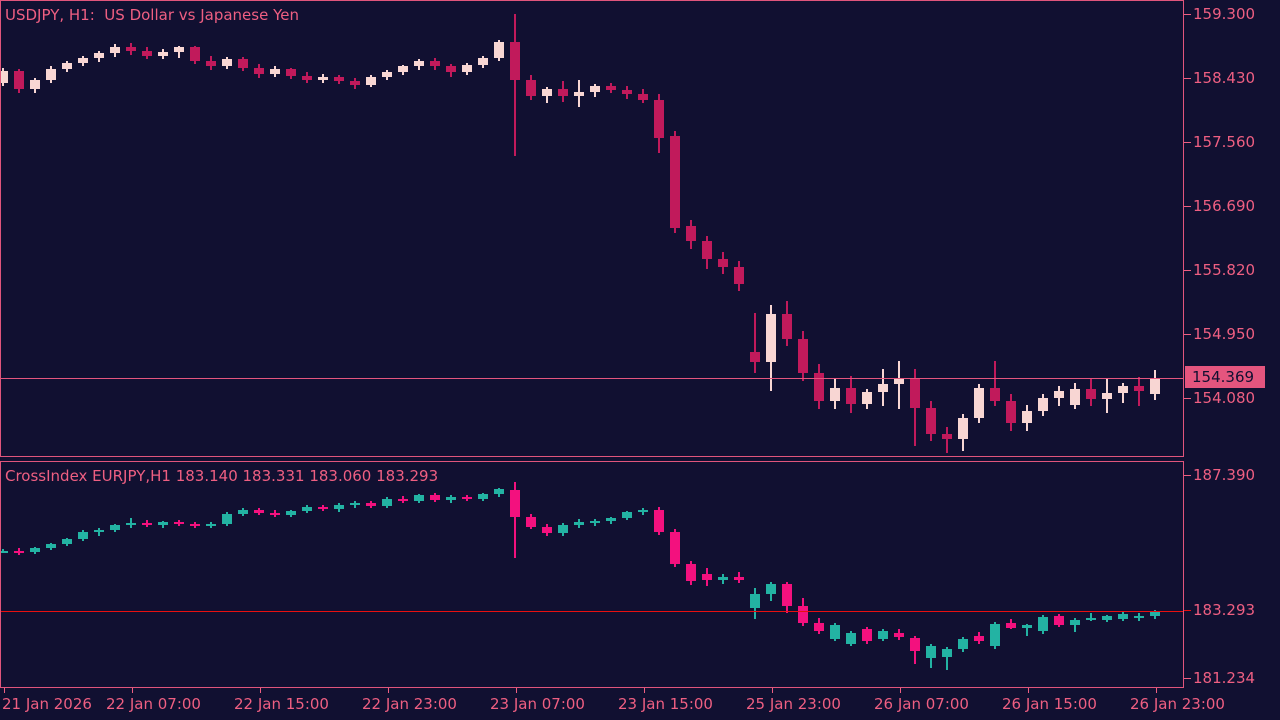 The image size is (1280, 720). Describe the element at coordinates (1224, 610) in the screenshot. I see `price-axis-label: 183.293` at that location.